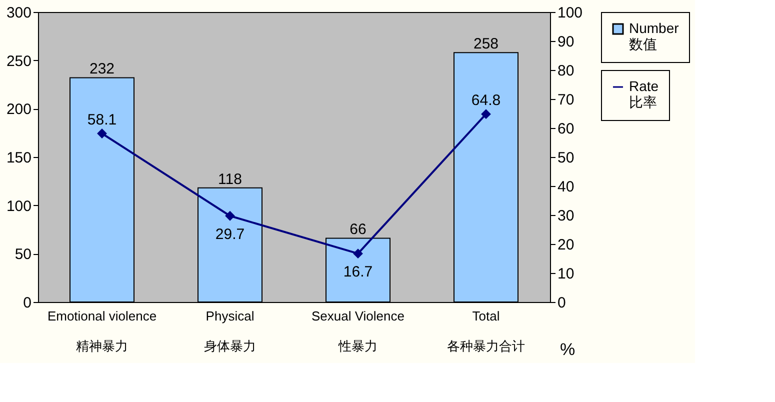 This screenshot has width=775, height=402. I want to click on y2-tick-label: 20, so click(566, 245).